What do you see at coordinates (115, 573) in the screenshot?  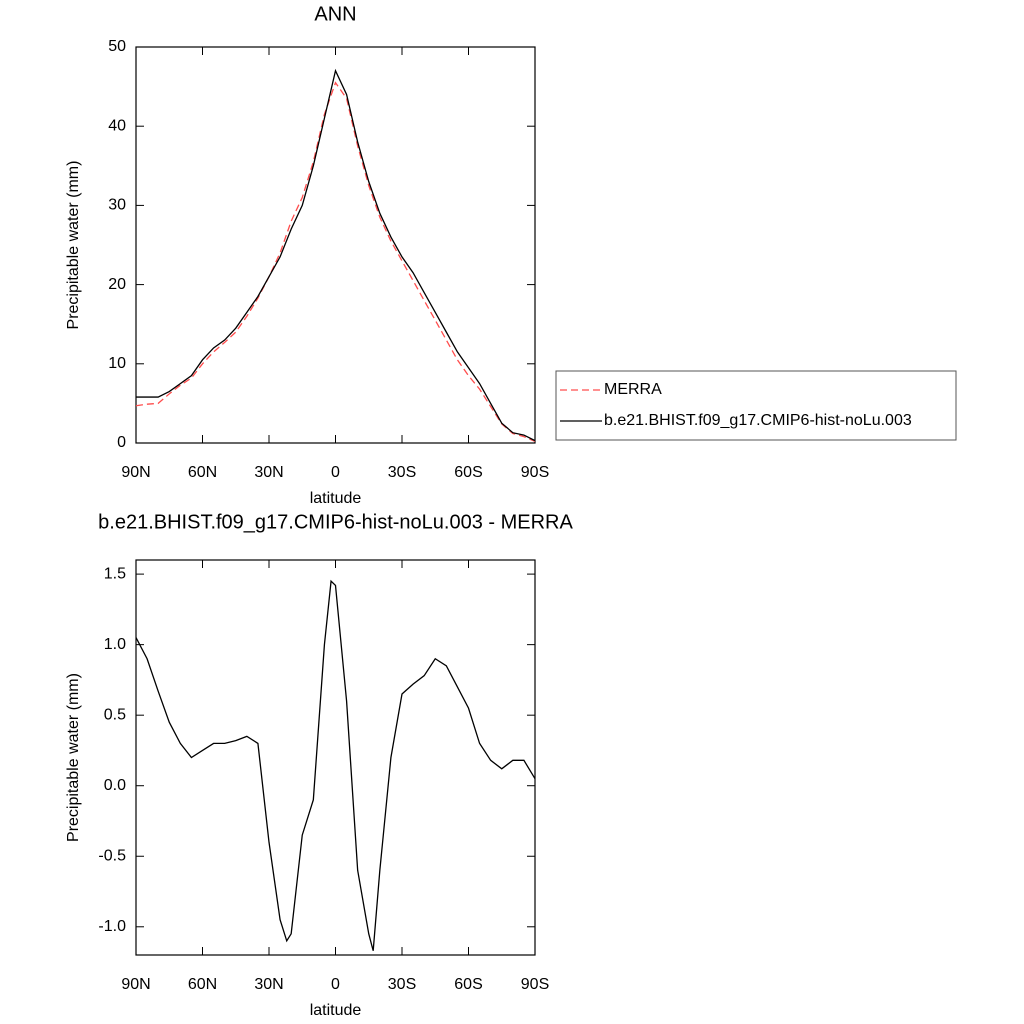 I see `y-tick-label: 1.5` at bounding box center [115, 573].